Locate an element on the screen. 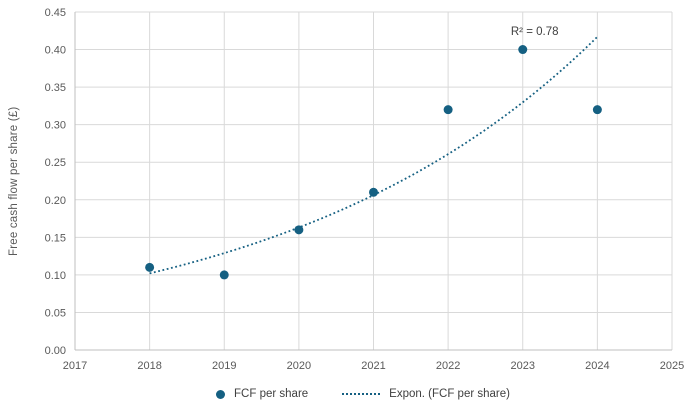 This screenshot has width=698, height=406. y-tick-label: 0.25 is located at coordinates (55, 163).